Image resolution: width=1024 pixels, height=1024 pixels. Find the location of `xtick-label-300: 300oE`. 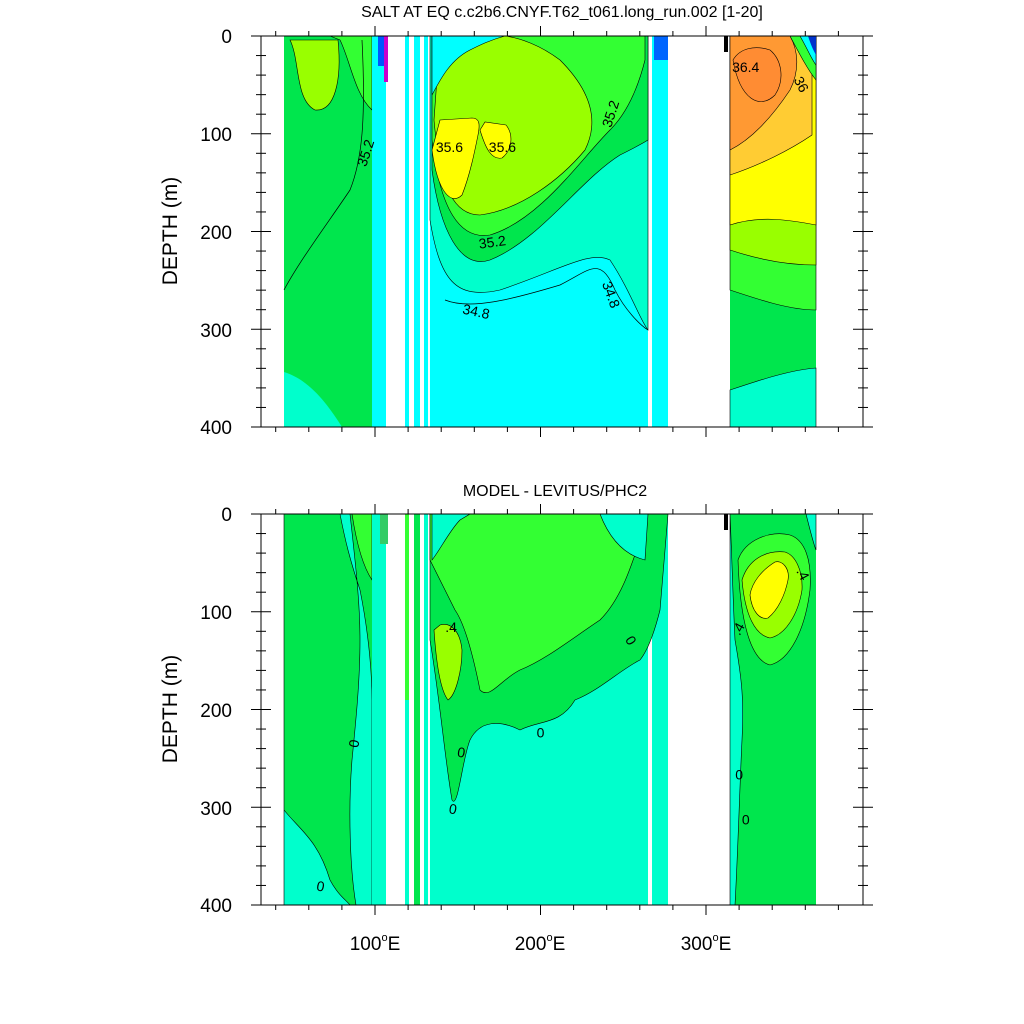

xtick-label-300: 300oE is located at coordinates (706, 943).